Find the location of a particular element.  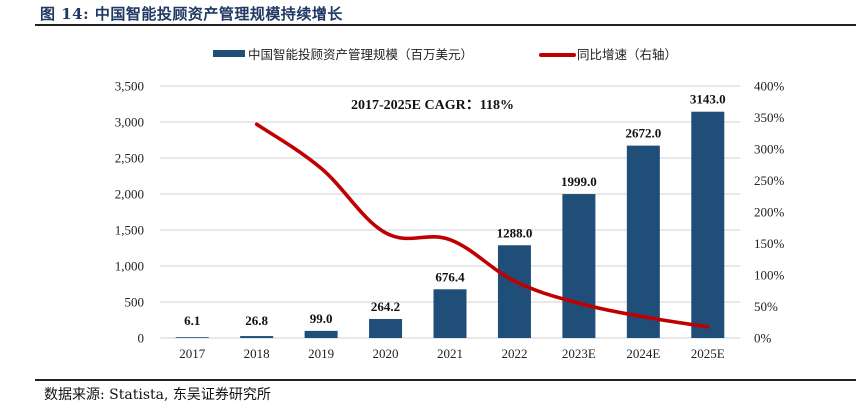

x-axis-tick-label: 2018 is located at coordinates (257, 353).